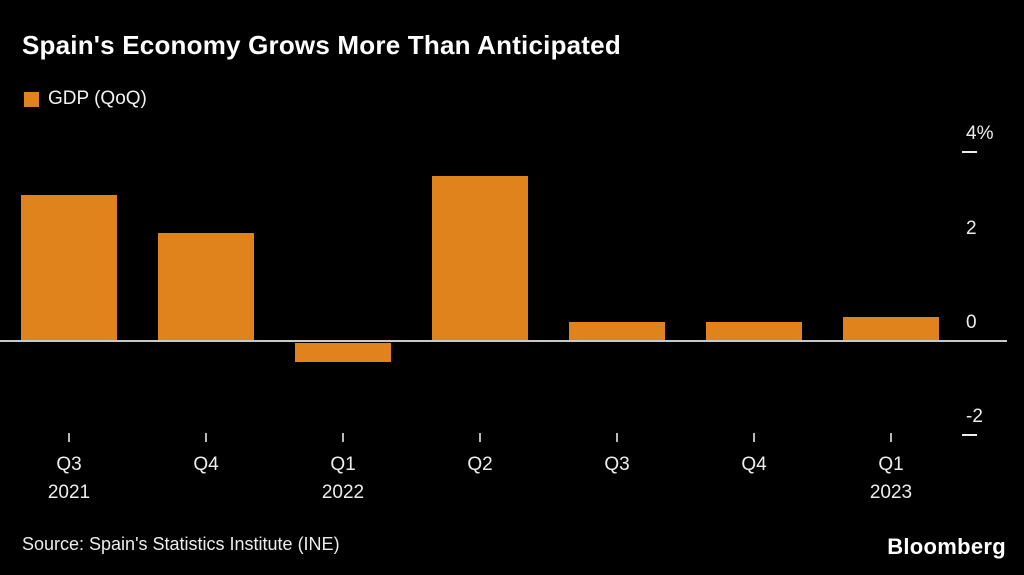  What do you see at coordinates (343, 492) in the screenshot?
I see `x-axis-label-year: 2022` at bounding box center [343, 492].